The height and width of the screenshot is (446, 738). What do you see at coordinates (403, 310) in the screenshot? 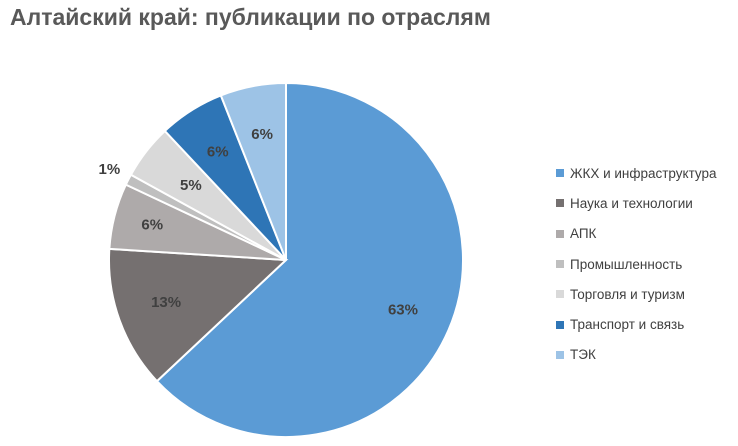
I see `slice-label: 63%` at bounding box center [403, 310].